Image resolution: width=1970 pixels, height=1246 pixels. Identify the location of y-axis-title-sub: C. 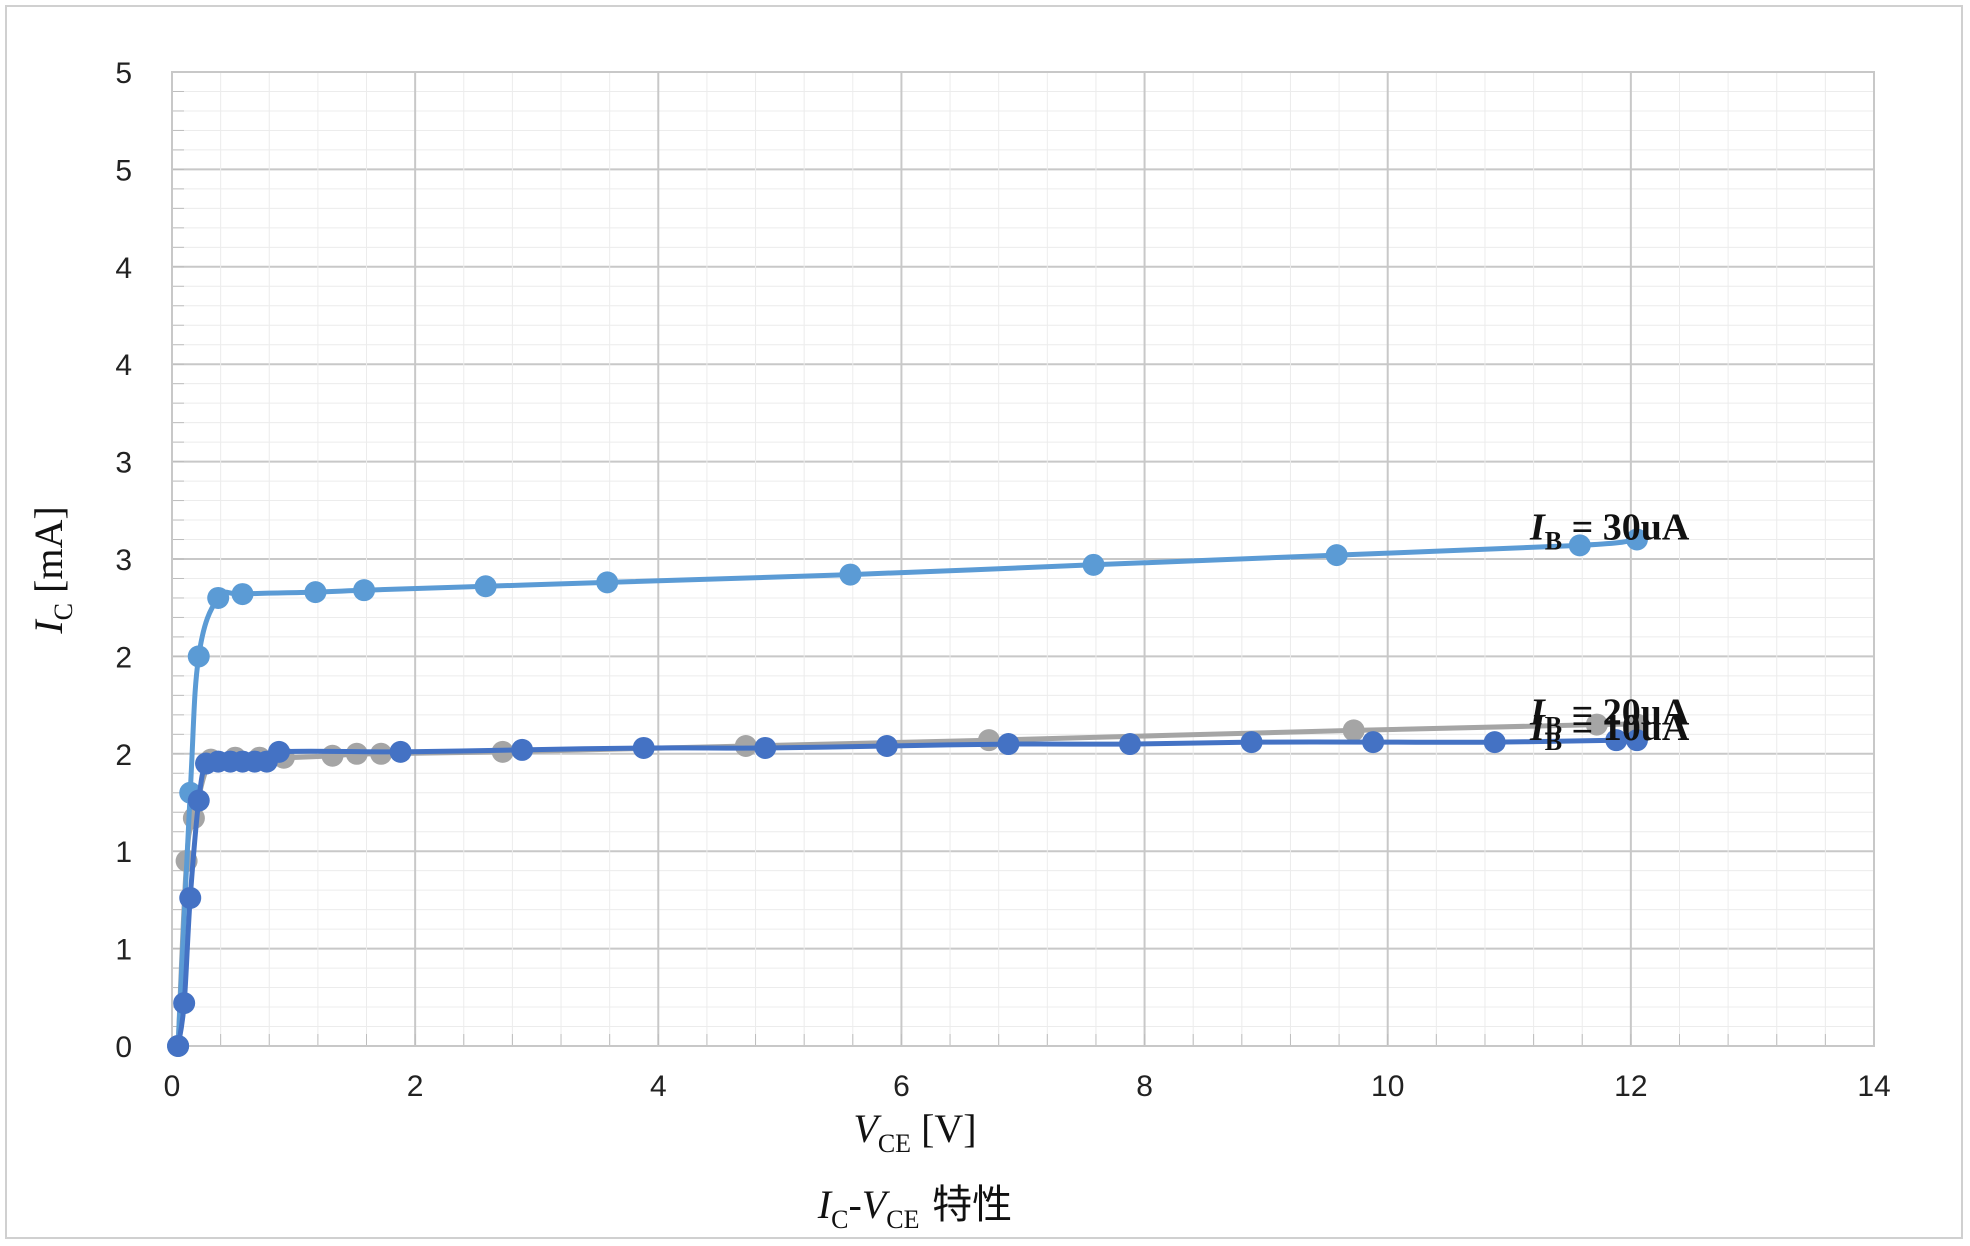
(63, 611).